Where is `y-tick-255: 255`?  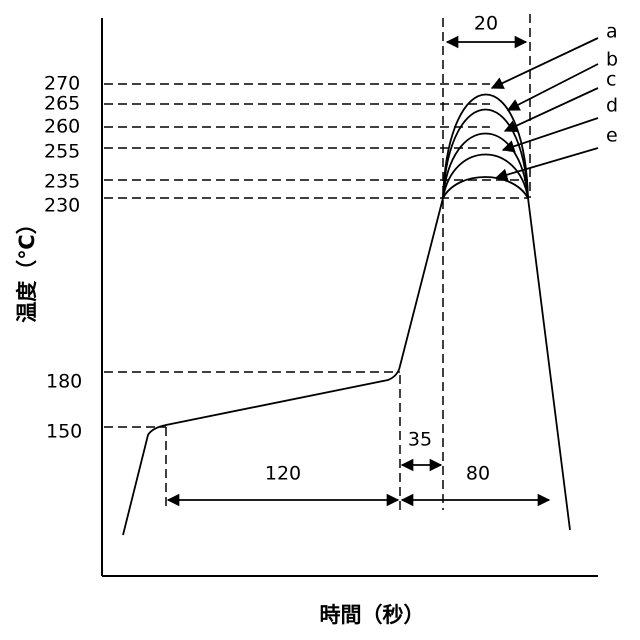
y-tick-255: 255 is located at coordinates (62, 152).